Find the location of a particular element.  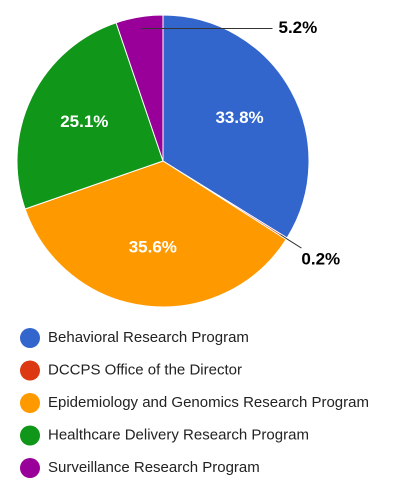

legend-label: Healthcare Delivery Research Program is located at coordinates (178, 434).